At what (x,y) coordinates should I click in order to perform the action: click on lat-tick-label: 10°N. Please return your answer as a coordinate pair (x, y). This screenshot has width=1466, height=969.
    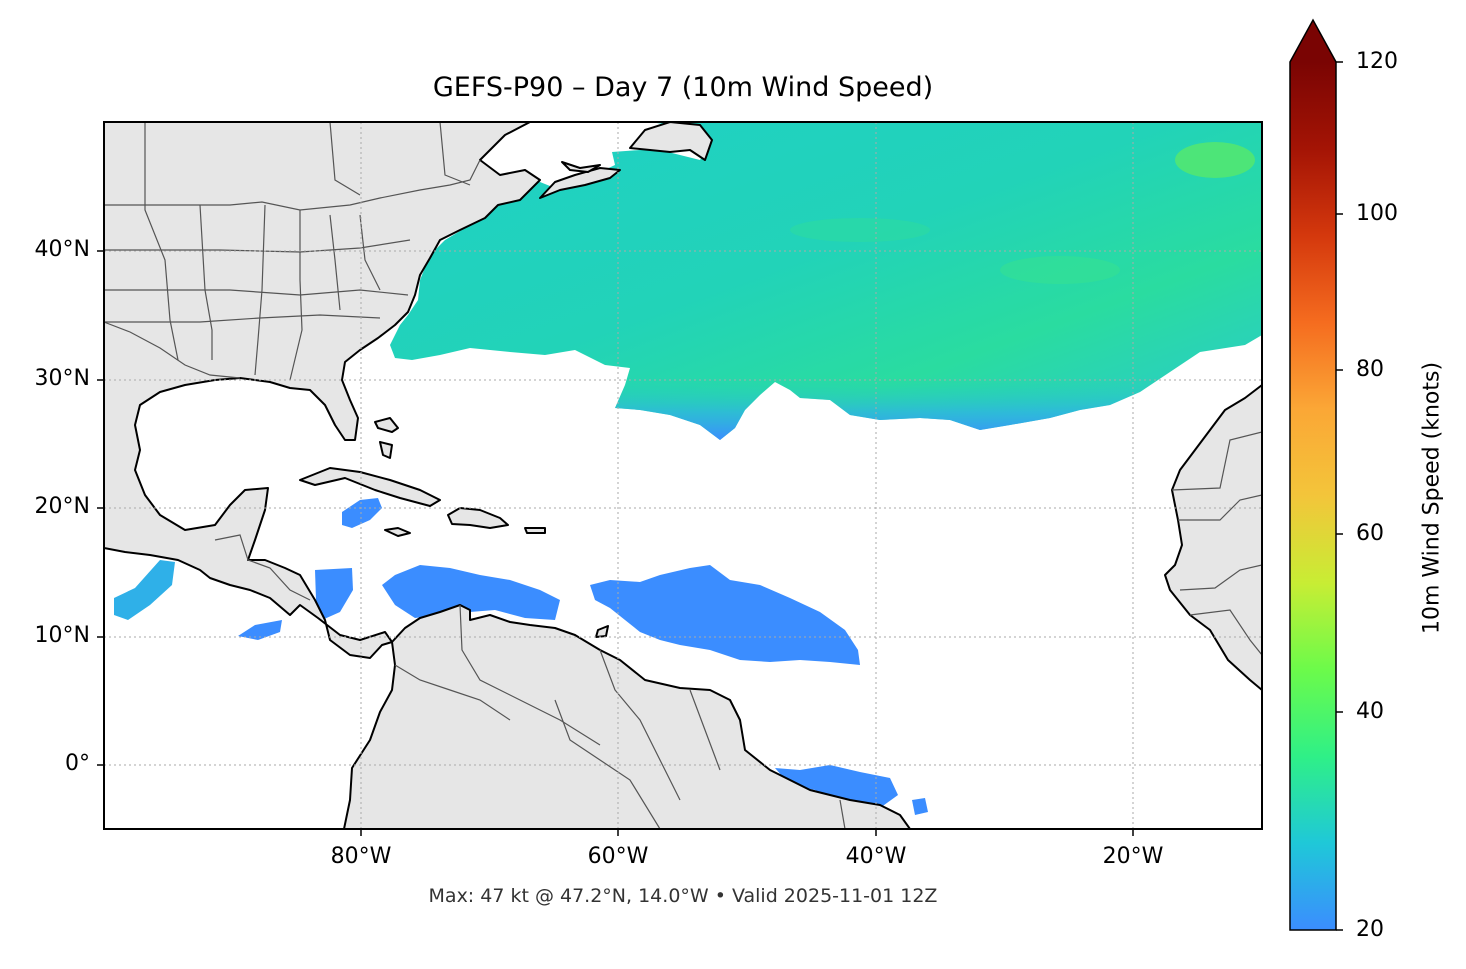
    Looking at the image, I should click on (62, 635).